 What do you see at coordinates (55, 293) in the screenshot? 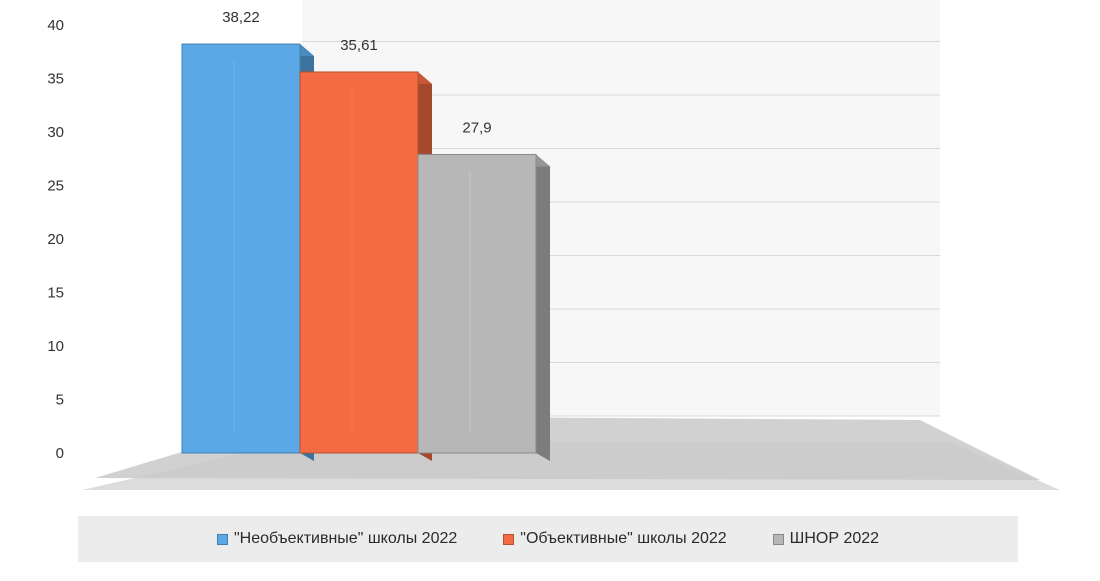
I see `y-tick-label-15: 15` at bounding box center [55, 293].